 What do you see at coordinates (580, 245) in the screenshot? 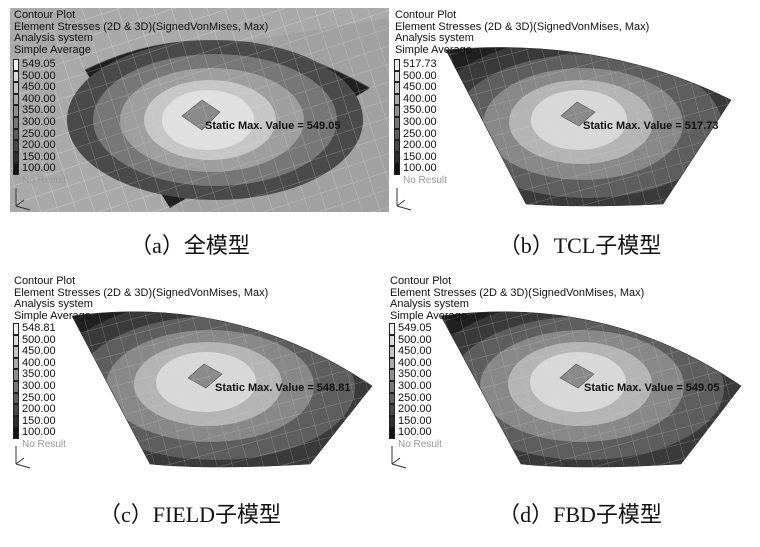
I see `caption-b: （b）TCL子模型` at bounding box center [580, 245].